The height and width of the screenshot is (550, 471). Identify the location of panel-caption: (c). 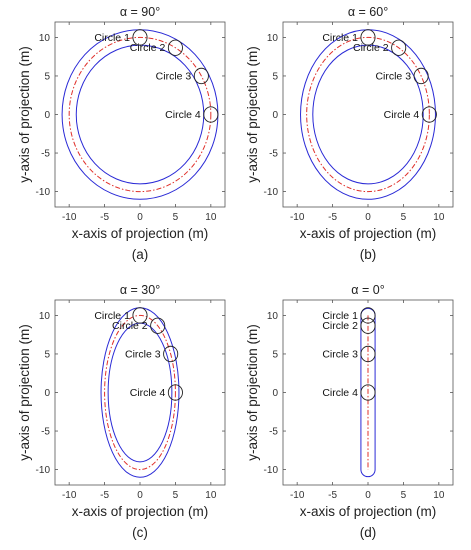
(140, 532).